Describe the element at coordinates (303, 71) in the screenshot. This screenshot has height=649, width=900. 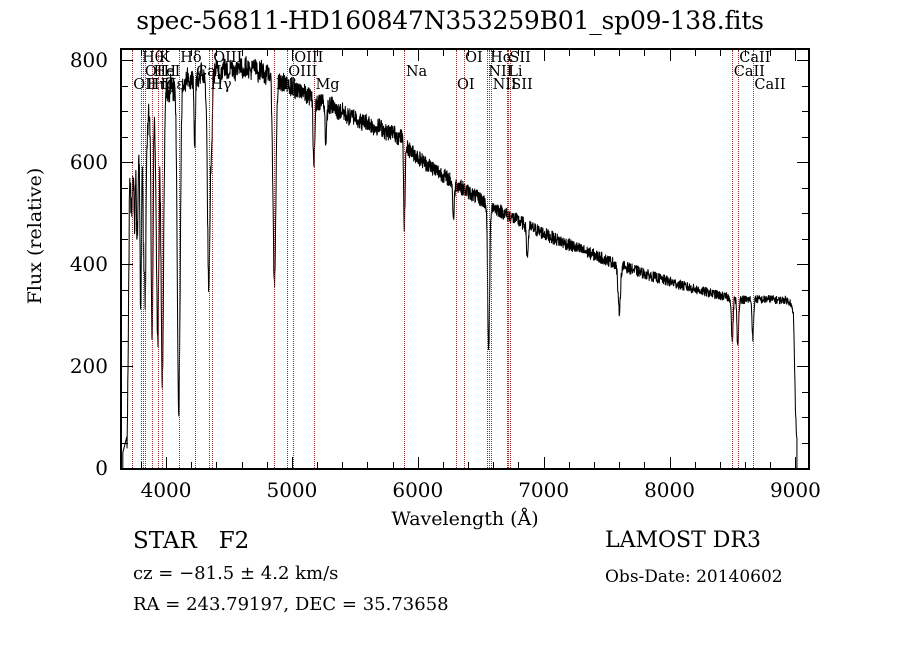
I see `spectral-line-label: OIII` at that location.